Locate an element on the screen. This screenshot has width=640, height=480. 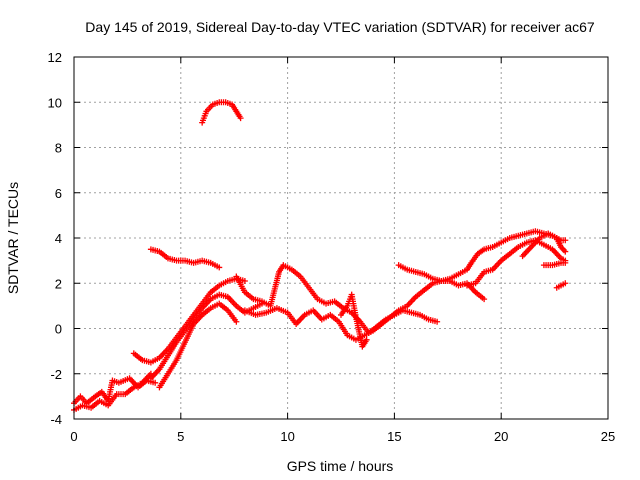
x-tick-label: 10 is located at coordinates (287, 436).